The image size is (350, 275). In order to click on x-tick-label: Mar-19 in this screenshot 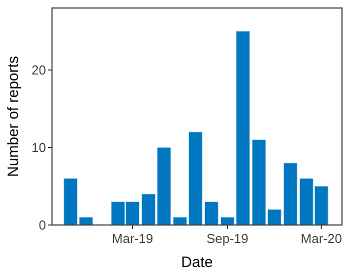, I will do `click(133, 238)`.